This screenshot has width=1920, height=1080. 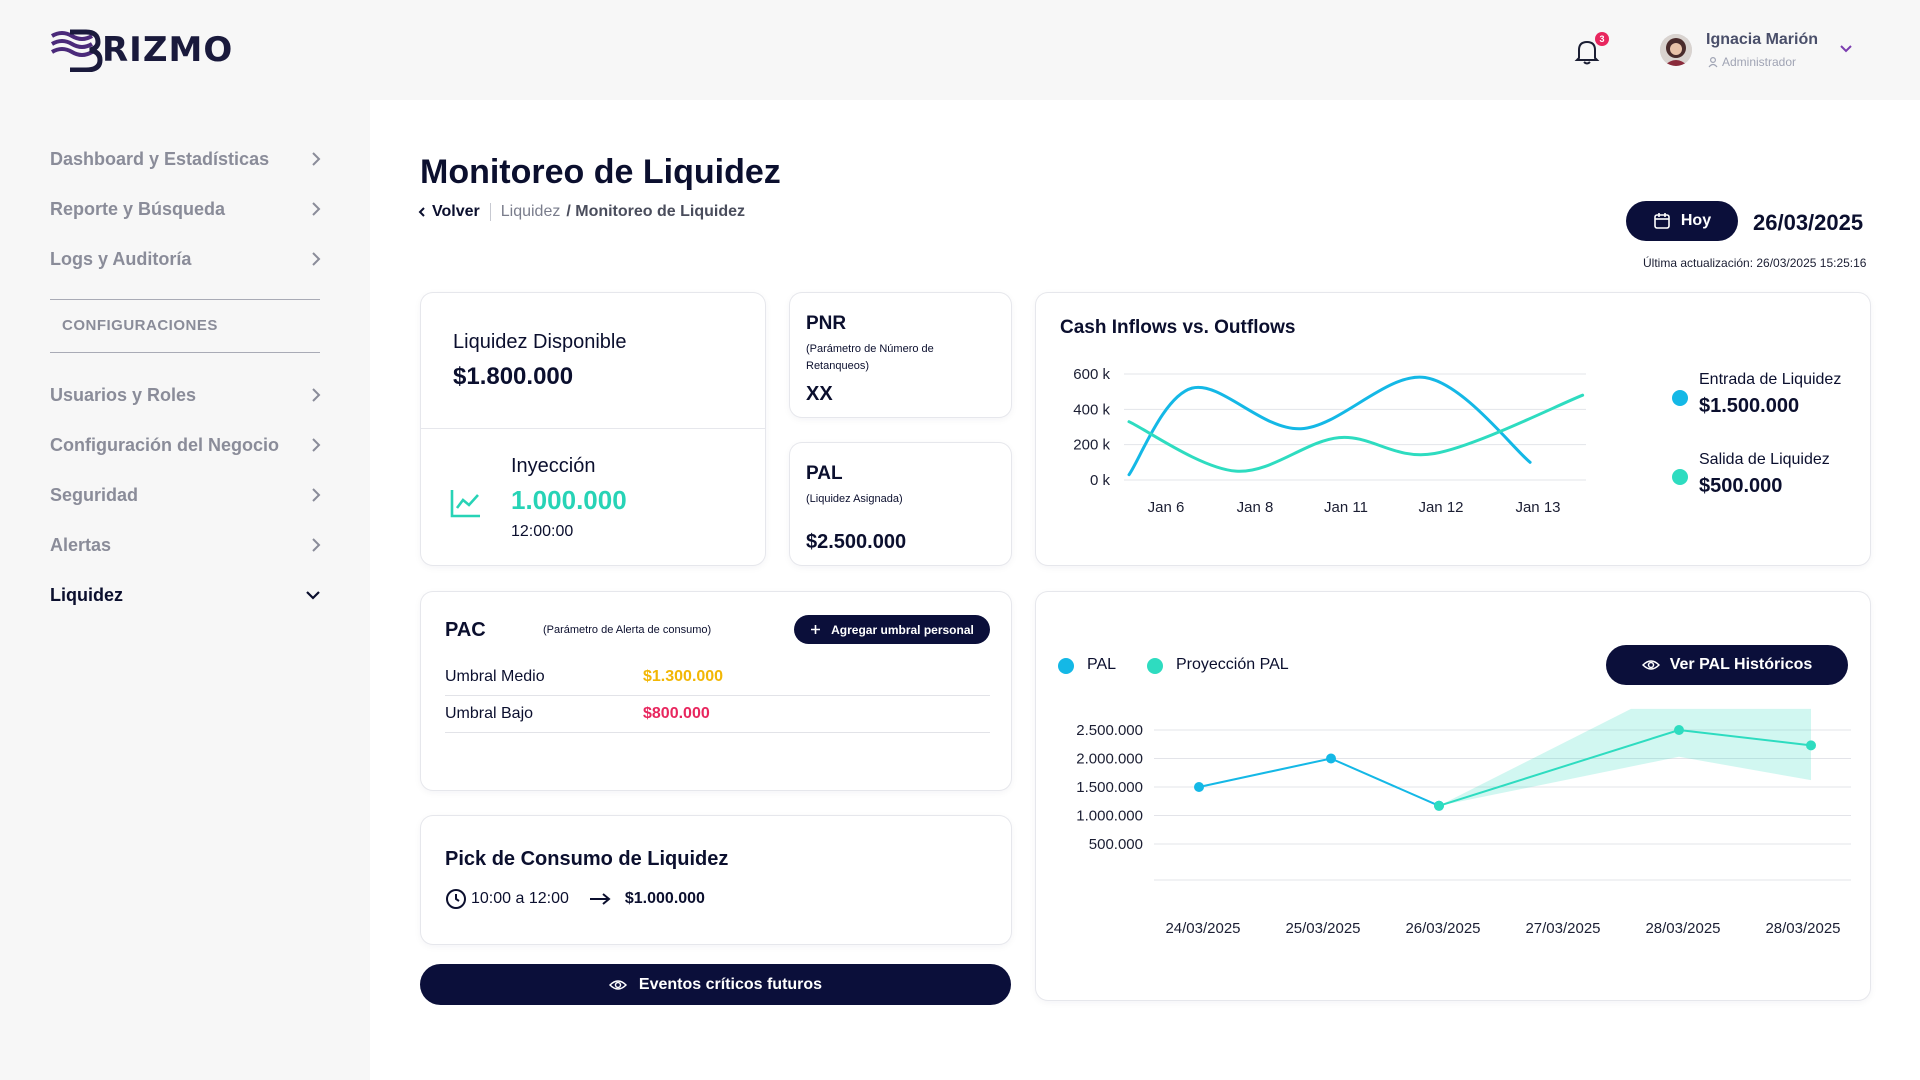 I want to click on sidebar-item-configuracion: Configuración del Negocio, so click(x=186, y=445).